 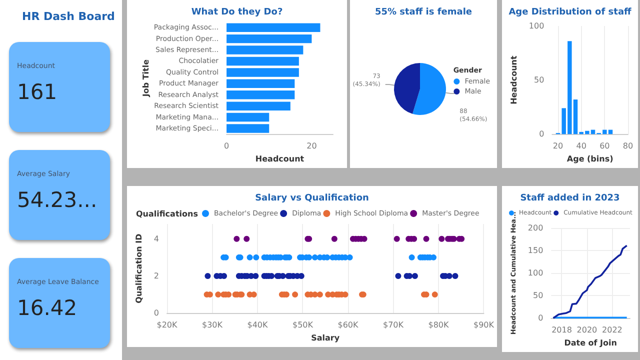 I want to click on chart-title: Salary vs Qualification, so click(x=312, y=199).